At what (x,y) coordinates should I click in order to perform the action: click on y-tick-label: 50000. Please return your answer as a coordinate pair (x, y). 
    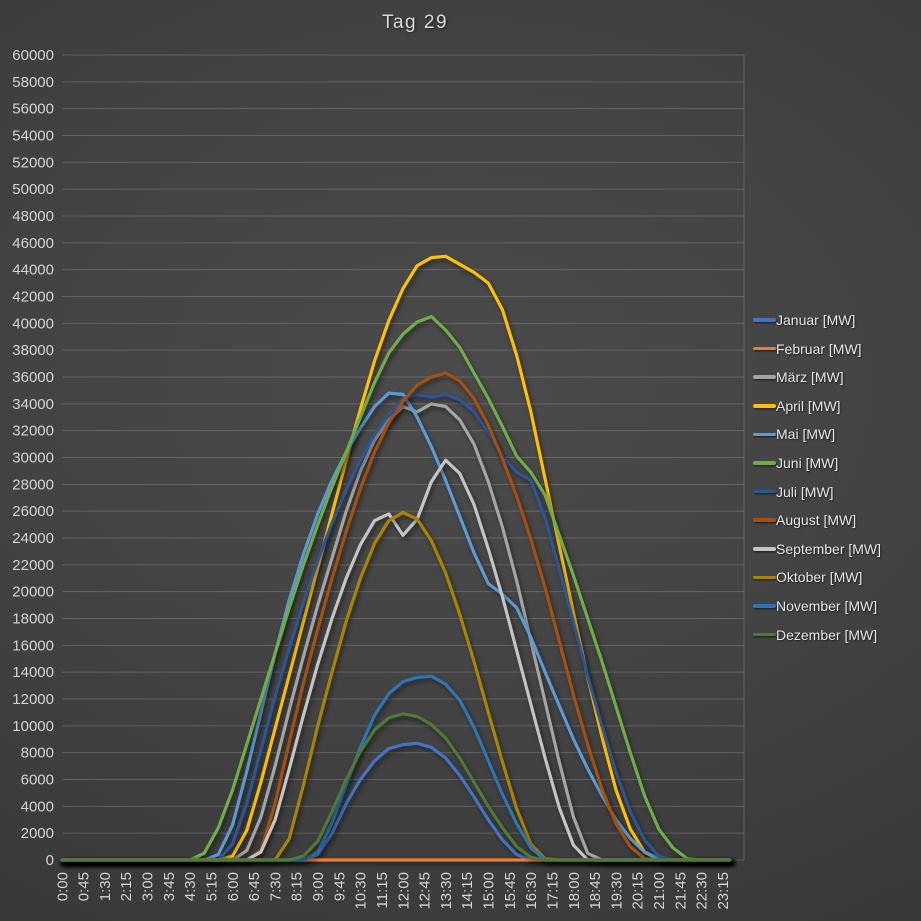
    Looking at the image, I should click on (33, 189).